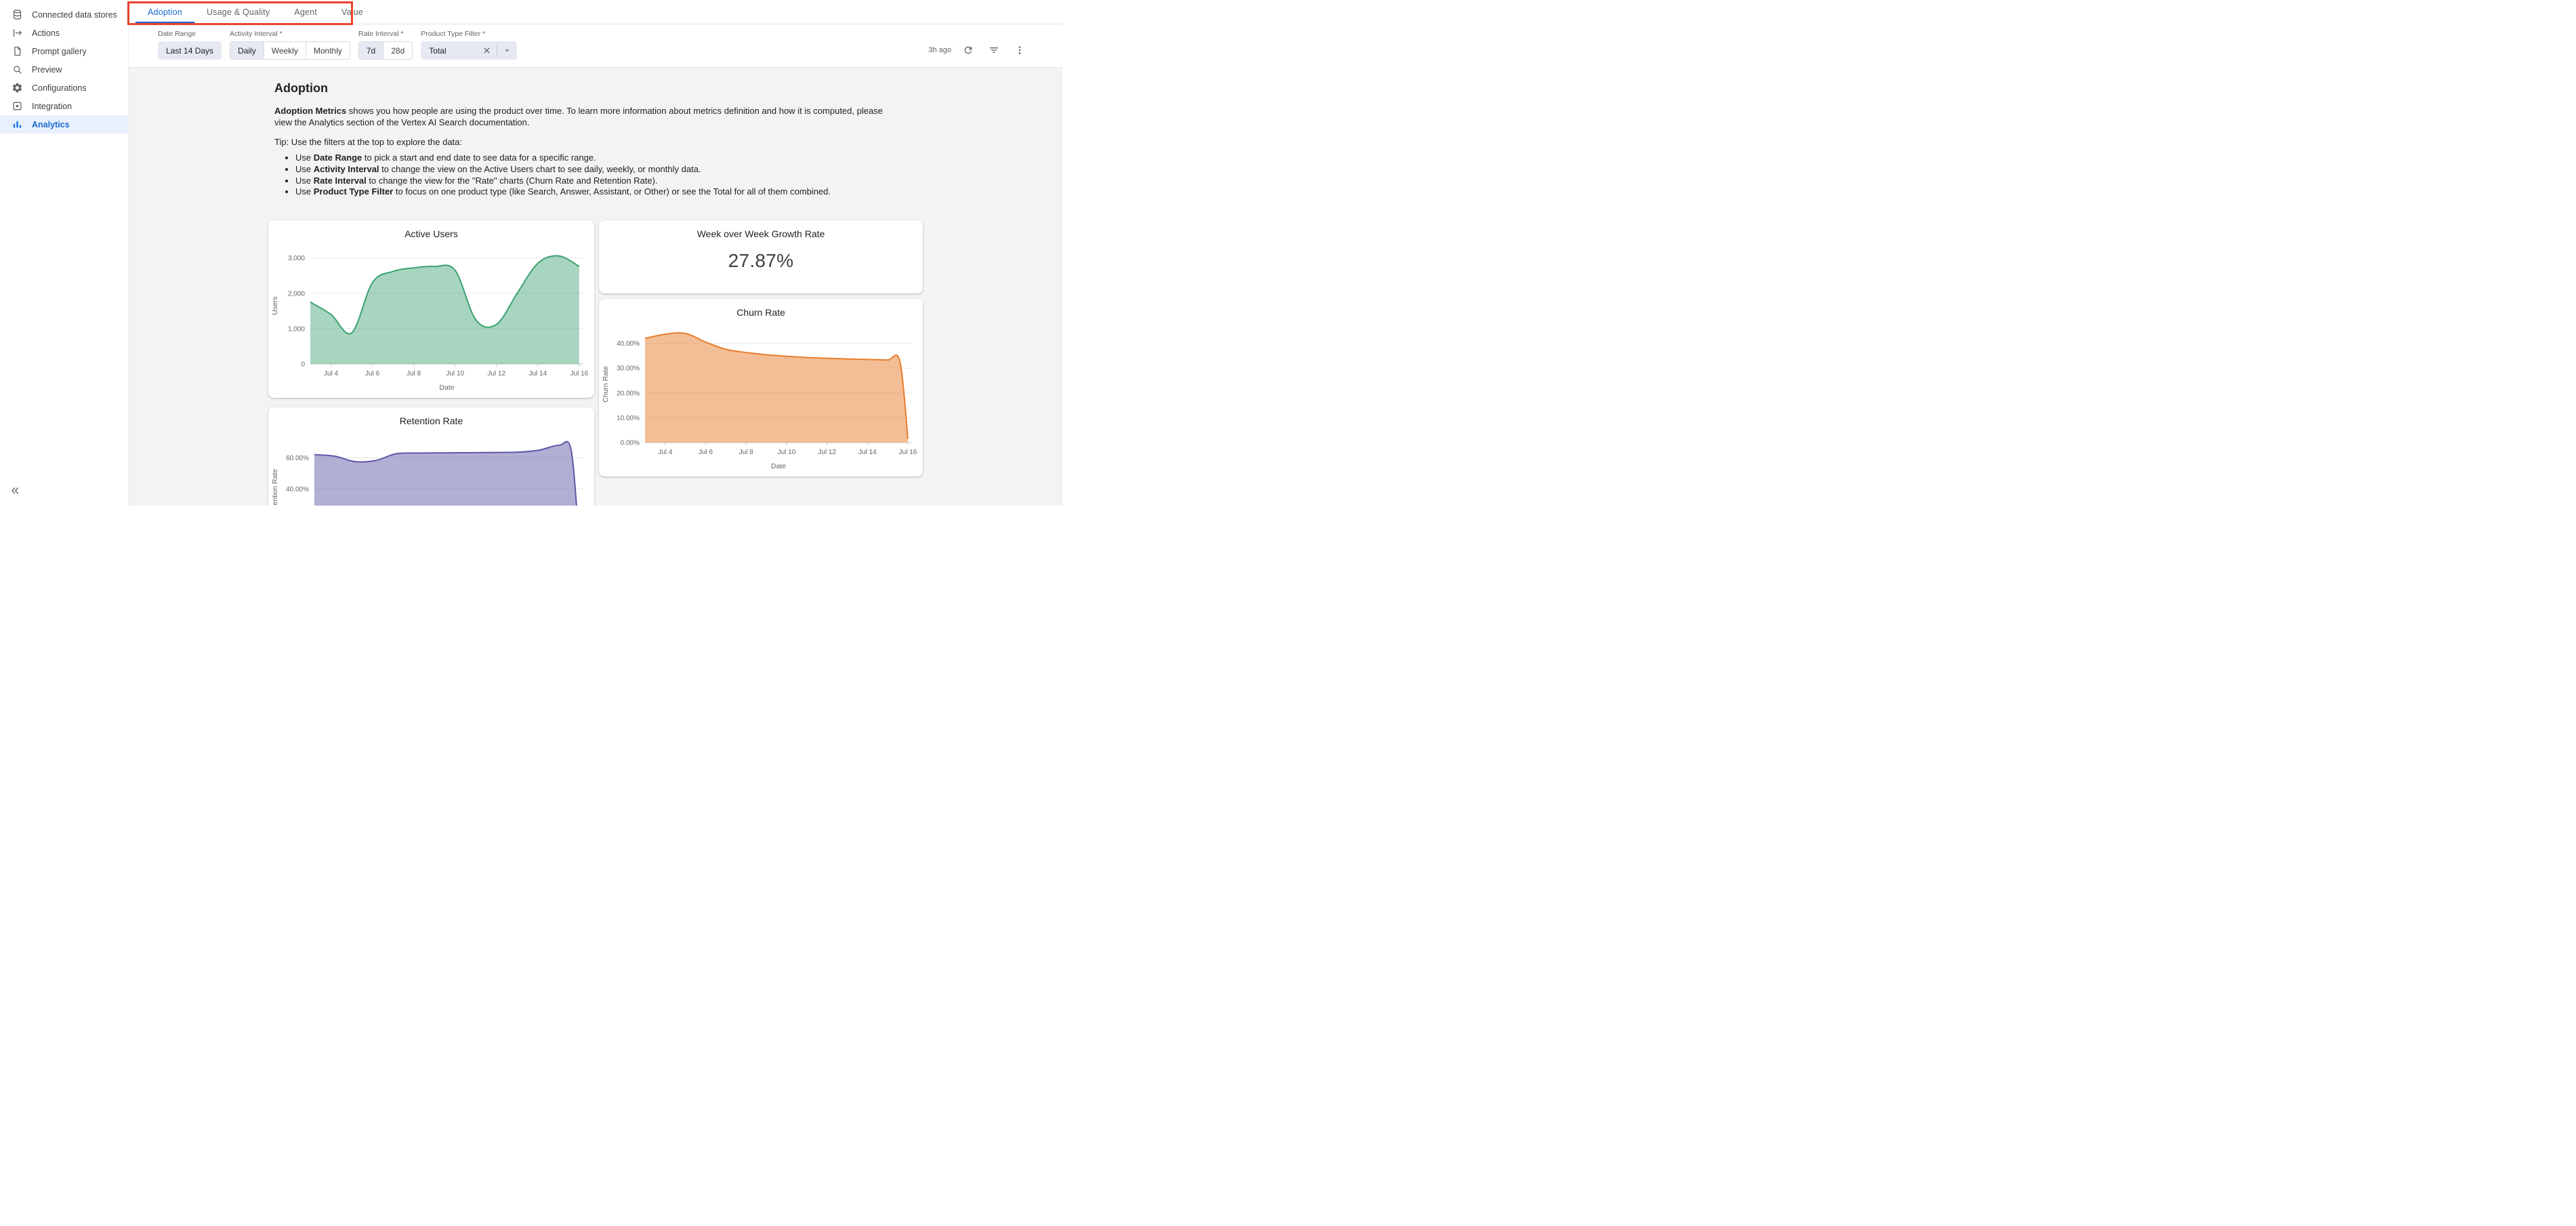 This screenshot has height=1226, width=2576. Describe the element at coordinates (17, 51) in the screenshot. I see `prompt-gallery-icon` at that location.